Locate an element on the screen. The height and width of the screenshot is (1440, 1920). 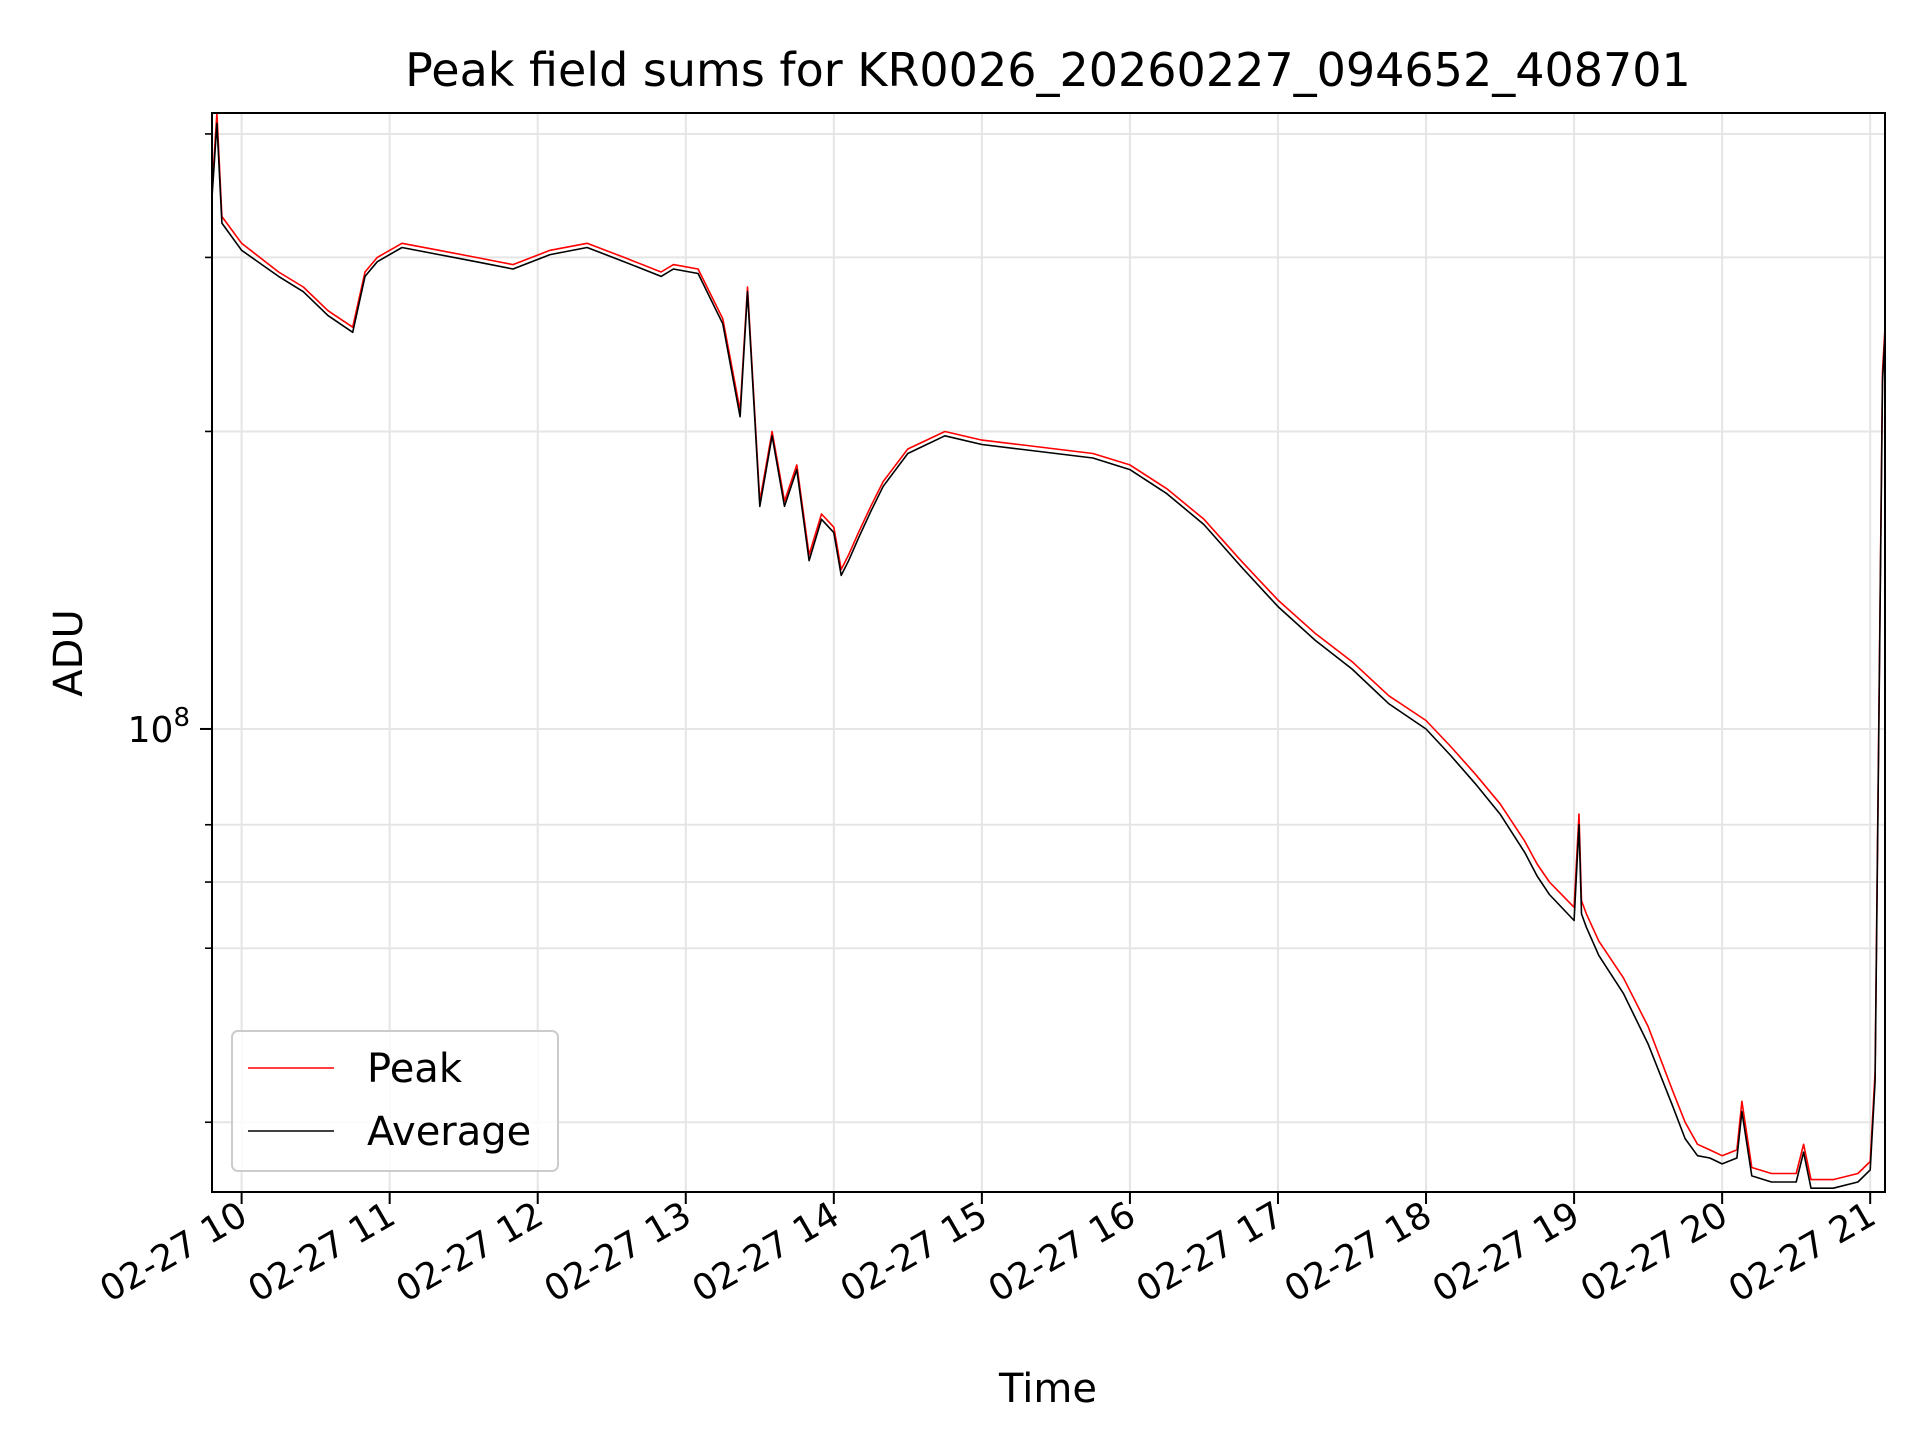
legend-label-peak: Peak is located at coordinates (415, 1069).